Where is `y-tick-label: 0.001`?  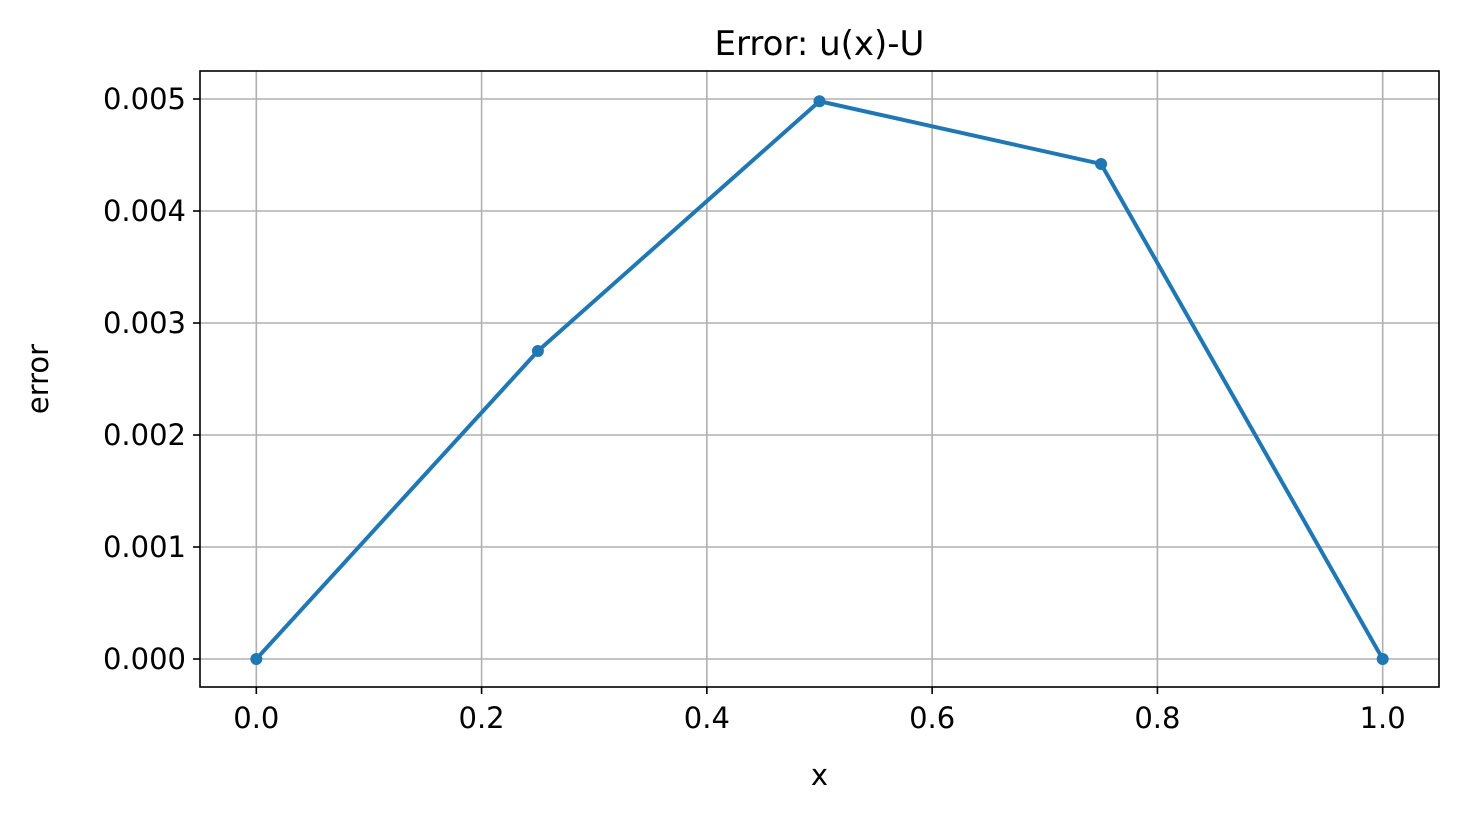 y-tick-label: 0.001 is located at coordinates (144, 547).